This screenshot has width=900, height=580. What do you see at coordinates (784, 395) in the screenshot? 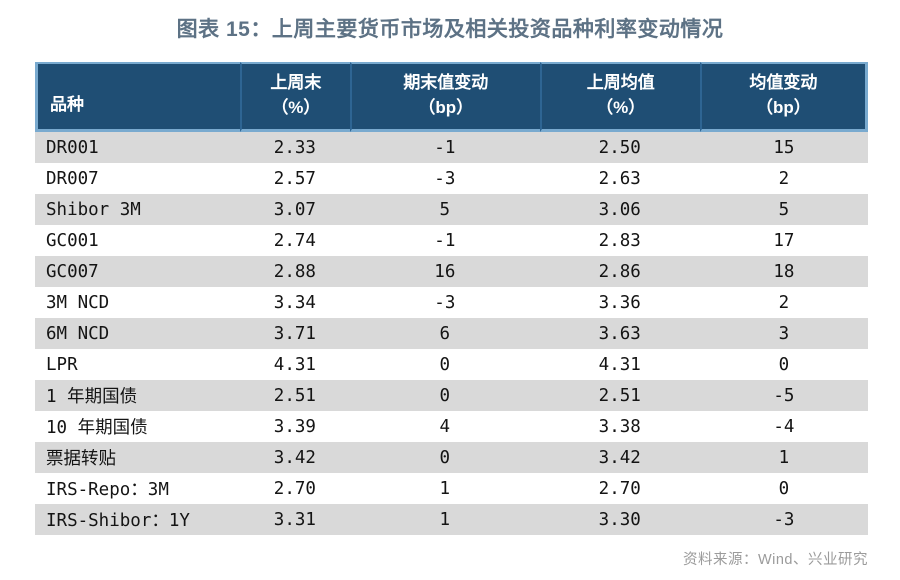
I see `cell-average-change: -5` at bounding box center [784, 395].